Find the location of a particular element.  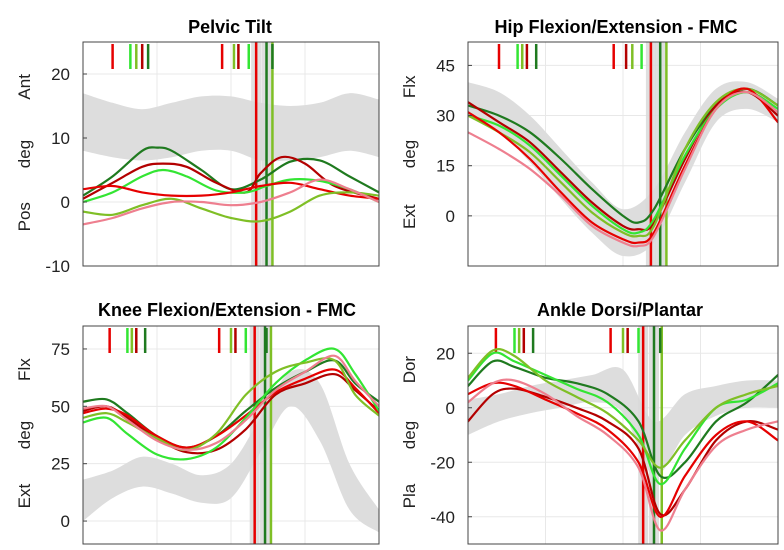

y-tick-label: -40 is located at coordinates (442, 517).